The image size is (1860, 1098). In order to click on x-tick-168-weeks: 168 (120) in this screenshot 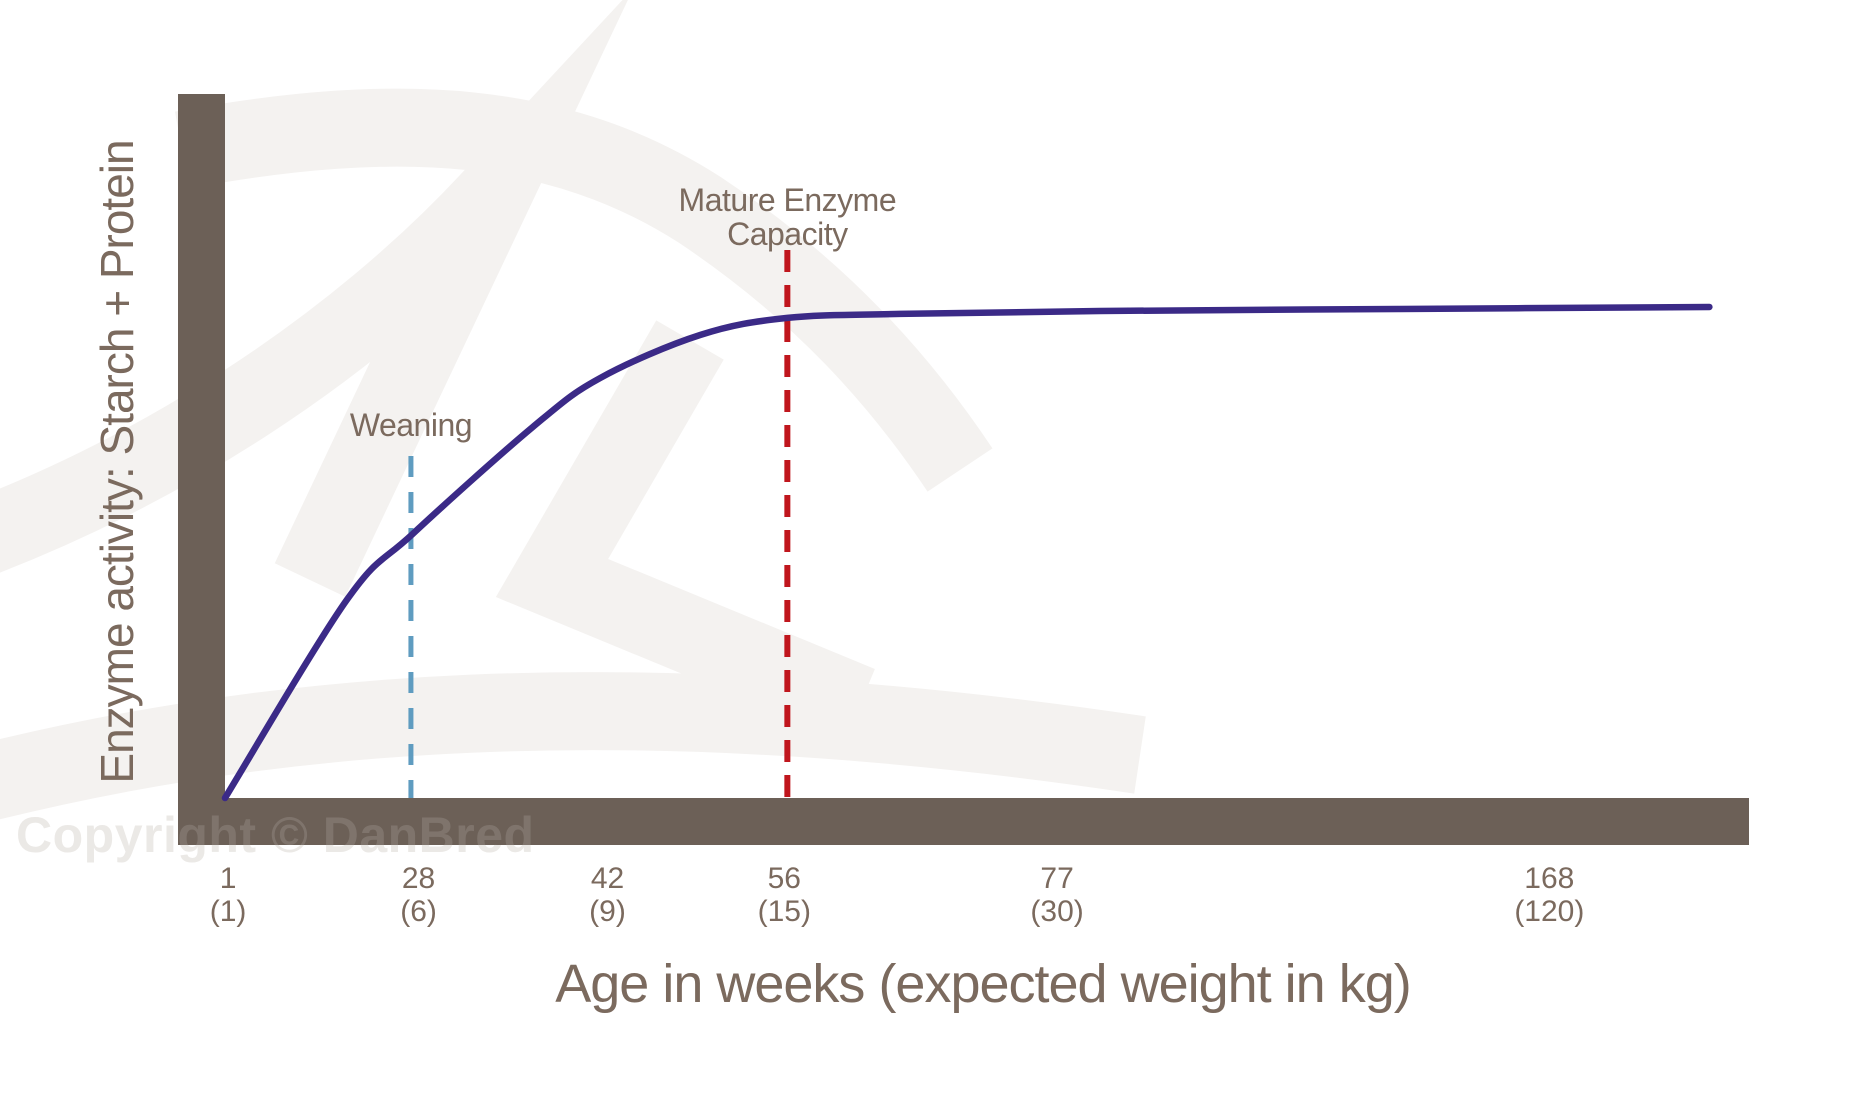, I will do `click(1549, 895)`.